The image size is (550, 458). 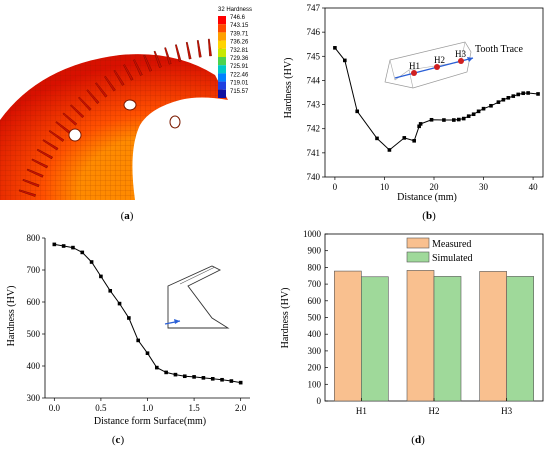 I want to click on y-tick-label: 900, so click(x=315, y=251).